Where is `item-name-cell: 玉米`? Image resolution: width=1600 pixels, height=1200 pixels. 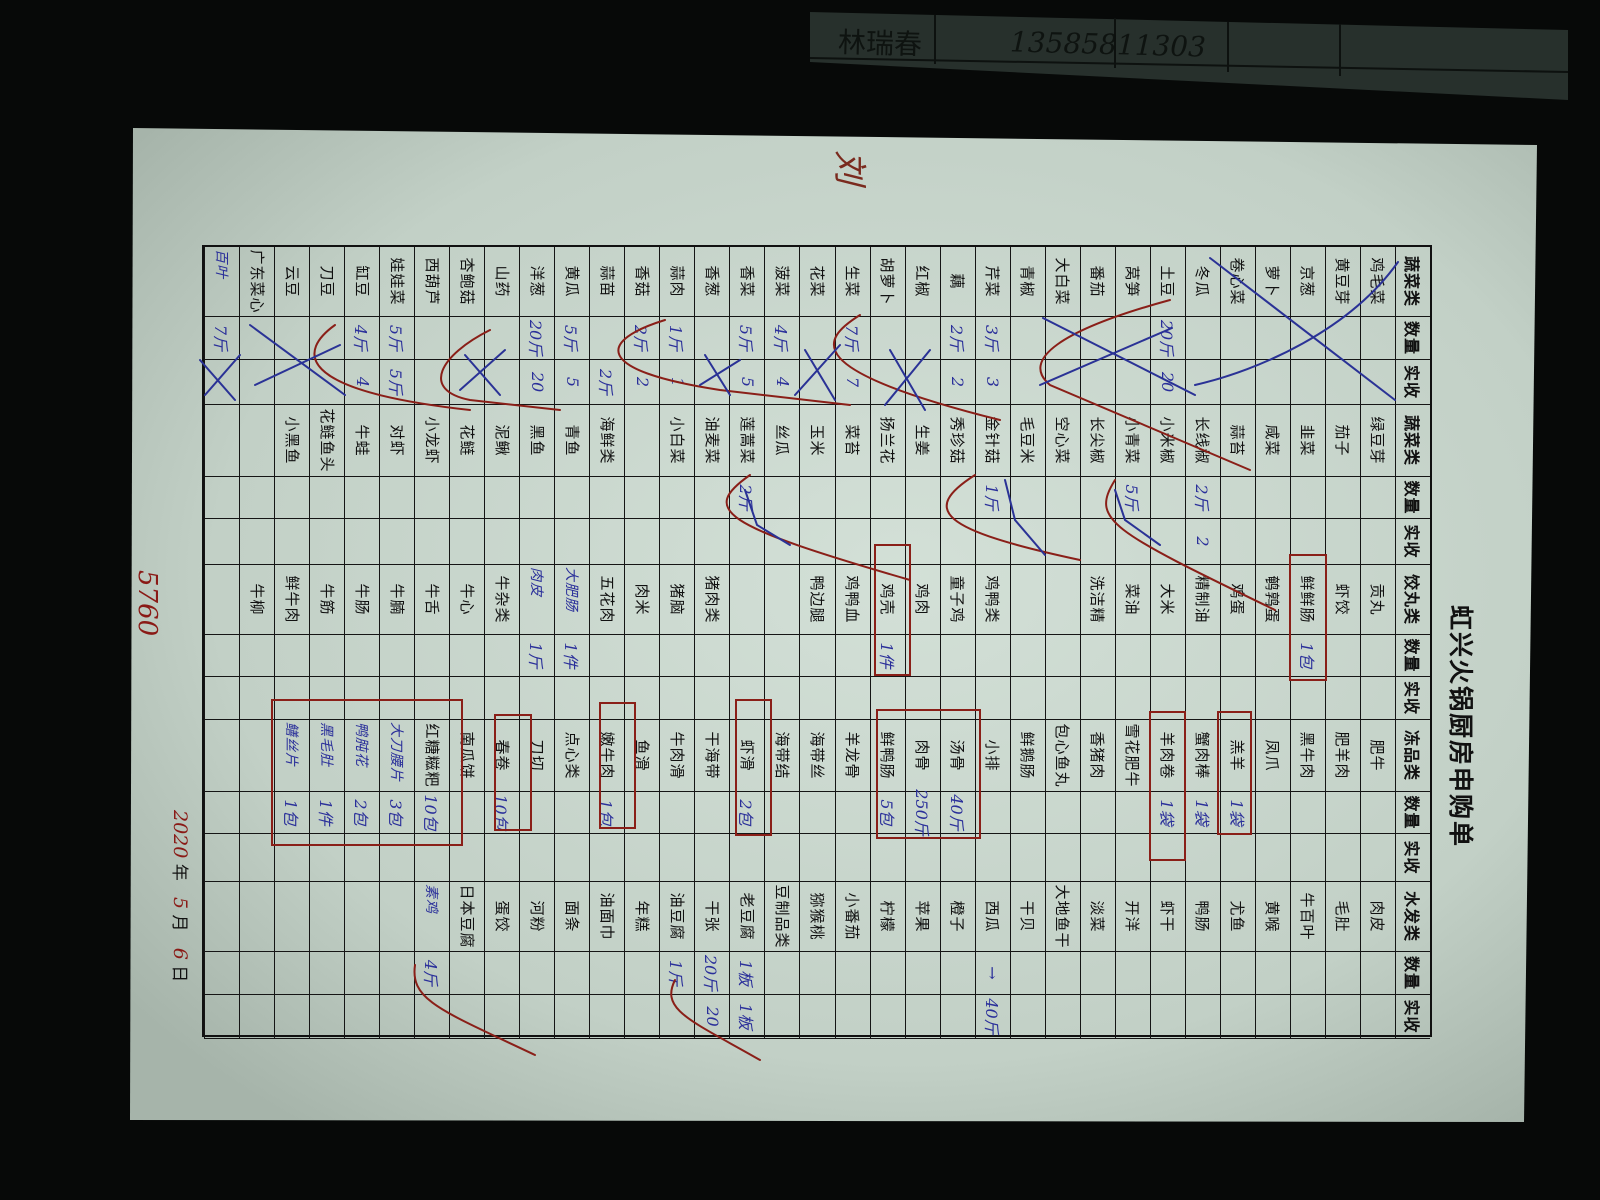
item-name-cell: 玉米 is located at coordinates (817, 441).